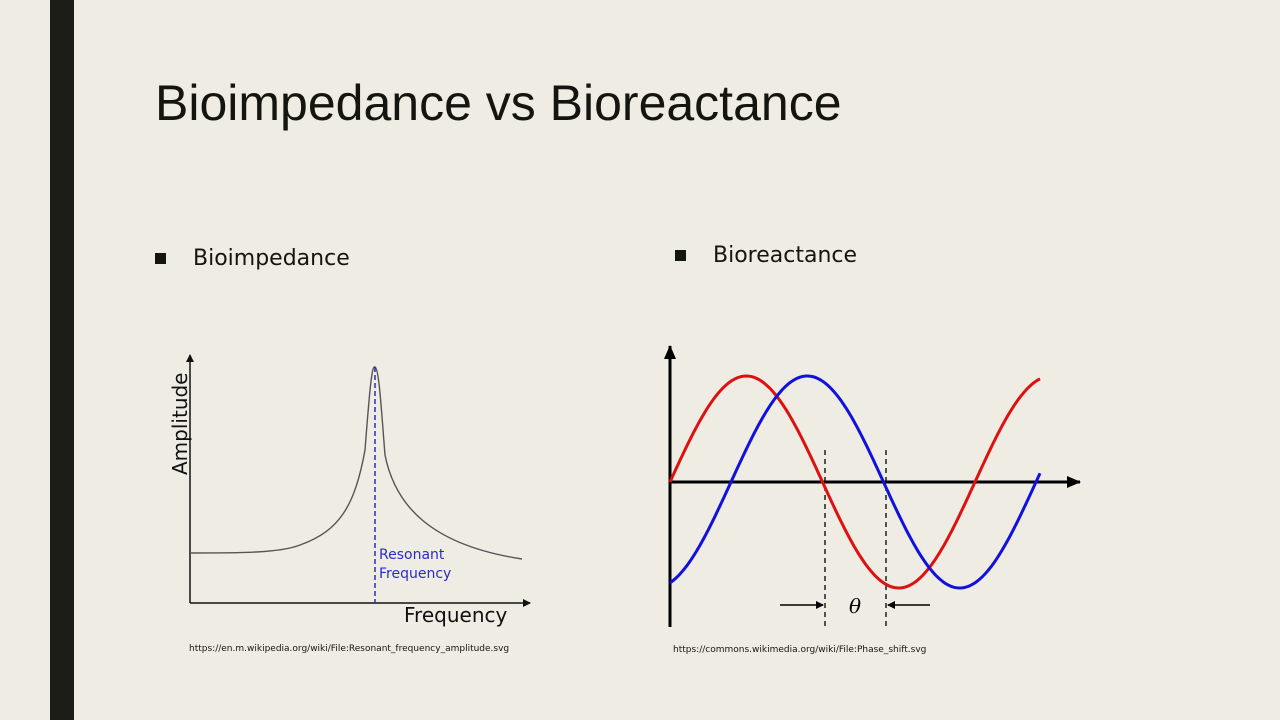 The height and width of the screenshot is (720, 1280). Describe the element at coordinates (855, 606) in the screenshot. I see `phase-angle-label: θ` at that location.